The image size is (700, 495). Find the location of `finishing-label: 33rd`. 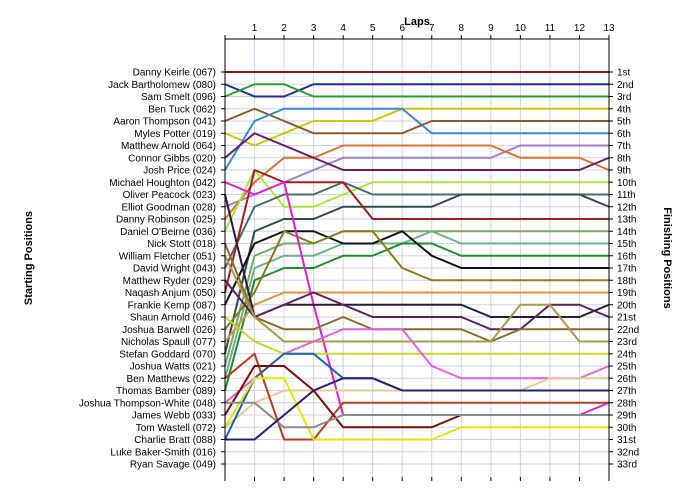

finishing-label: 33rd is located at coordinates (627, 465).